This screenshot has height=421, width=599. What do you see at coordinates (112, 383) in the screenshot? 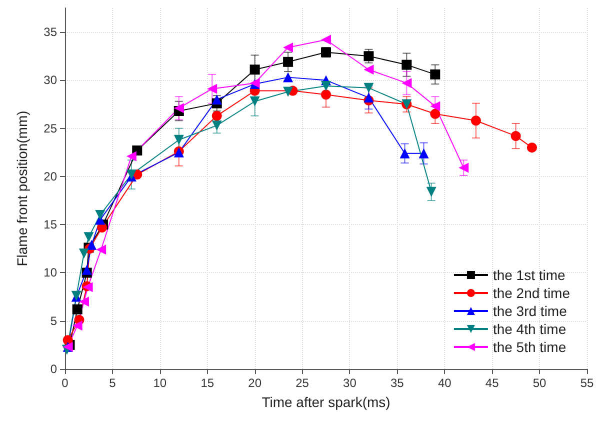
I see `x-tick-label: 5` at bounding box center [112, 383].